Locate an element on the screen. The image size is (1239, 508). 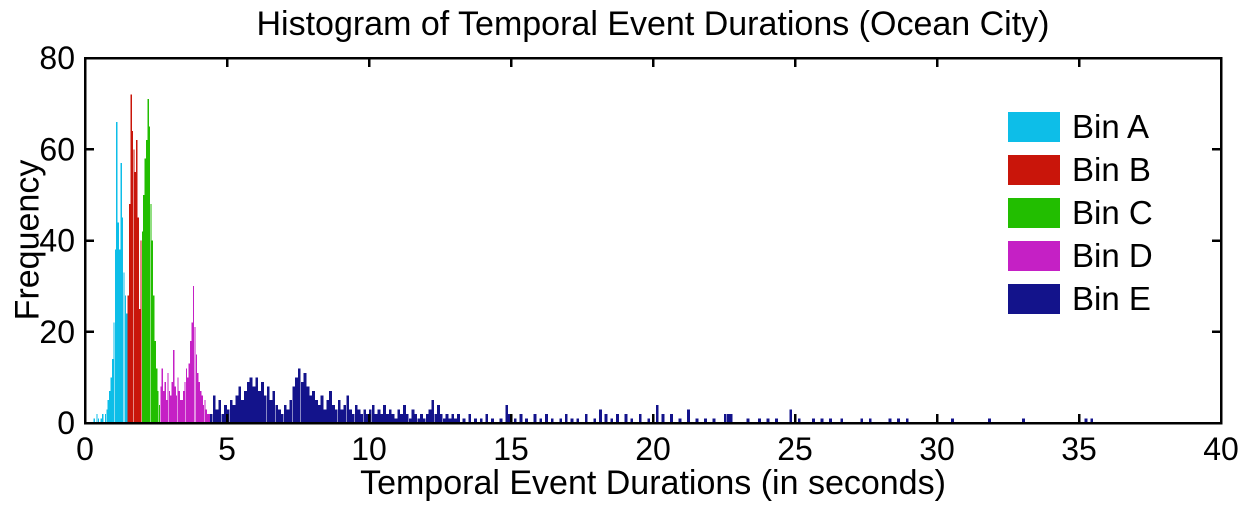
legend: Bin A Bin B Bin C Bin D Bin E is located at coordinates (1080, 218).